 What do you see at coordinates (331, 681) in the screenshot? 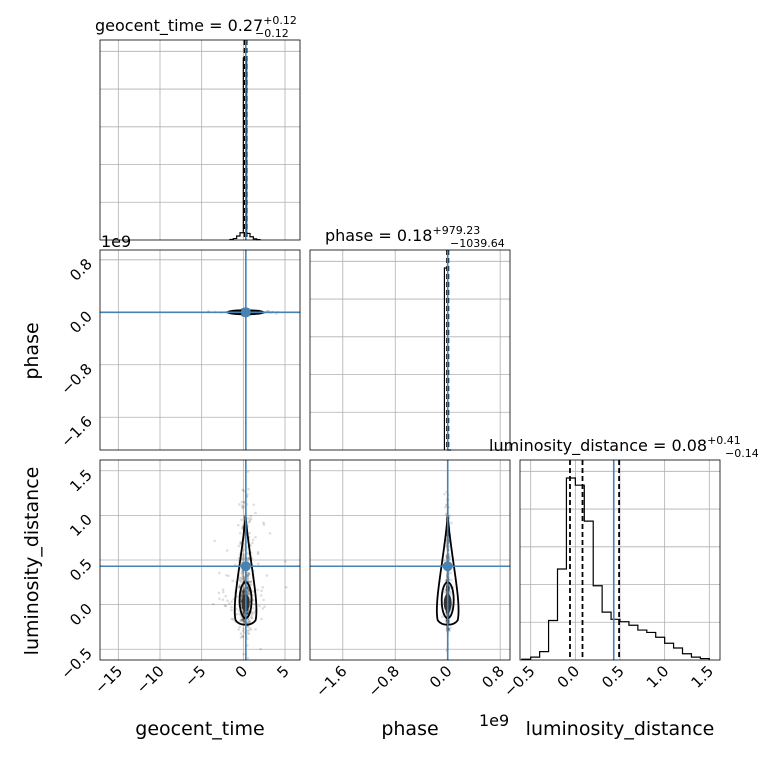
I see `xtick-label-phase: −1.6` at bounding box center [331, 681].